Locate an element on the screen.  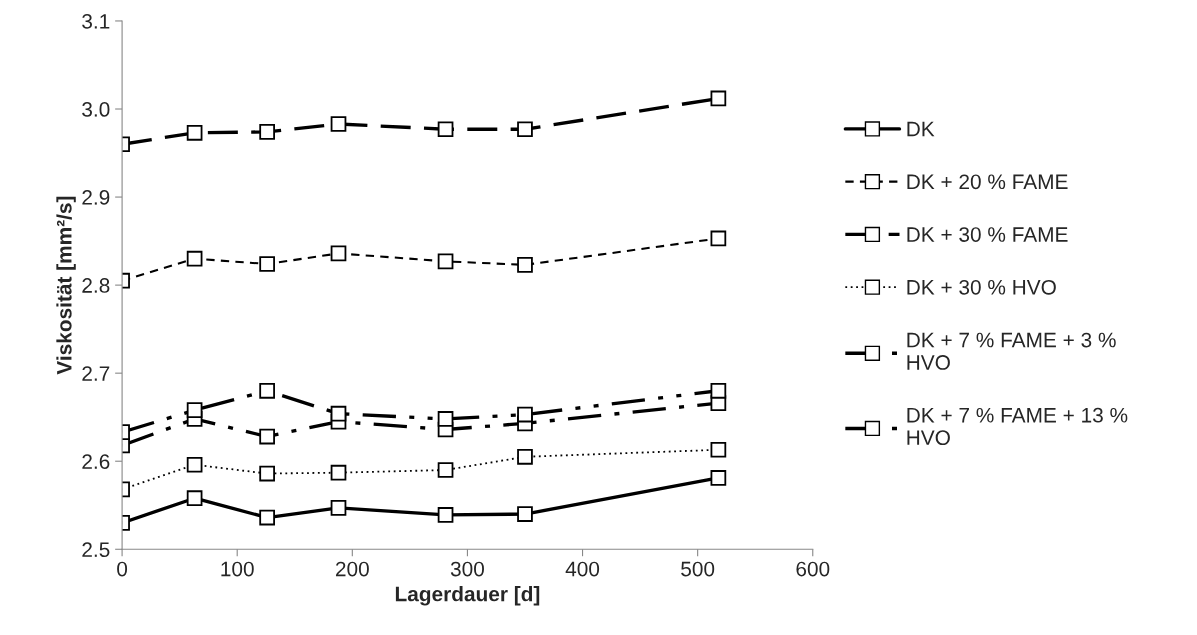
legend-label: DK + 30 % FAME is located at coordinates (987, 234).